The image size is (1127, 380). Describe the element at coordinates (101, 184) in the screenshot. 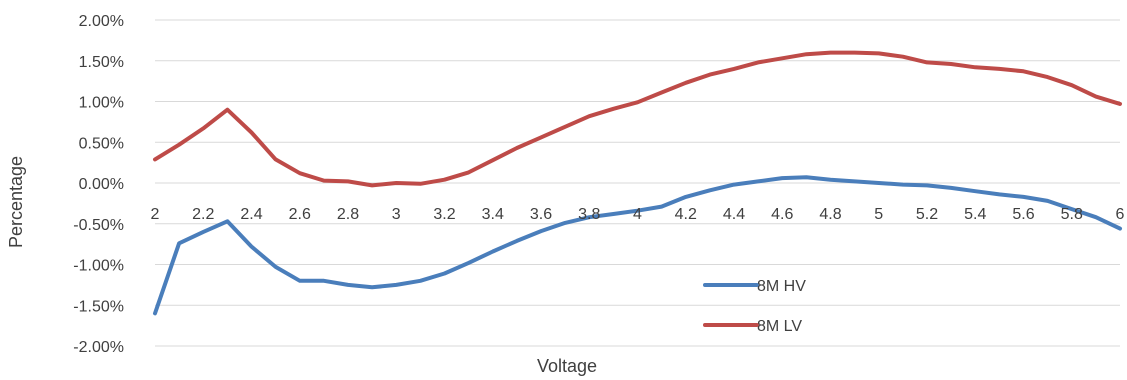

I see `y-tick-label: 0.00%` at that location.